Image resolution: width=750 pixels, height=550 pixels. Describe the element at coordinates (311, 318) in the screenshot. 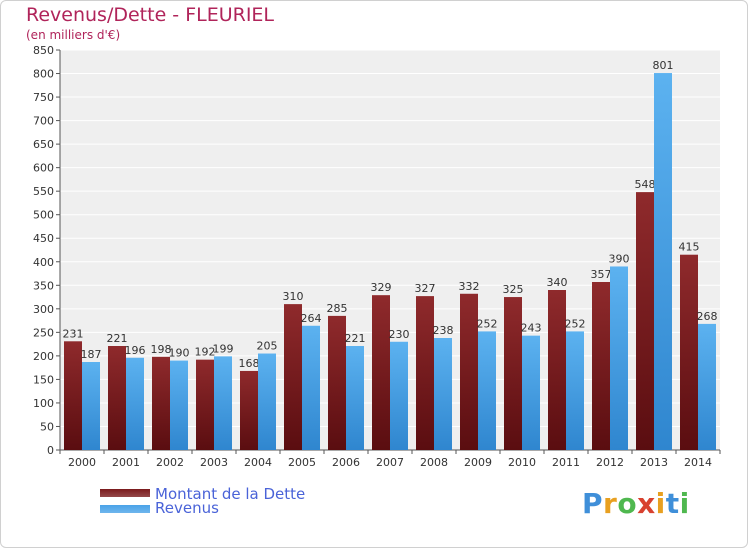

I see `data-label-revenus: 264` at that location.